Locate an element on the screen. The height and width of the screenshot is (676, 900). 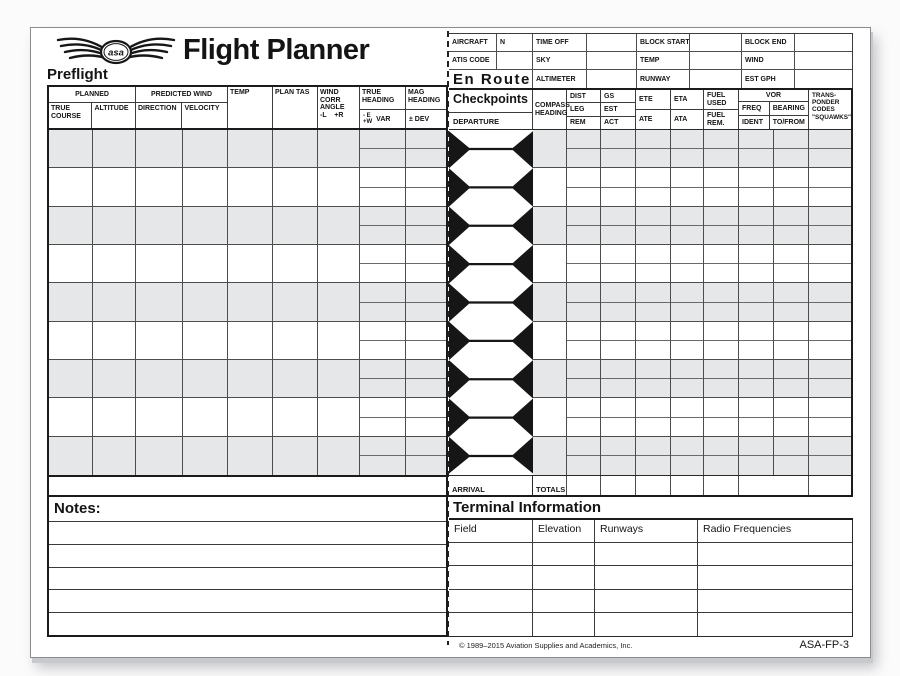
form-title: Flight Planner is located at coordinates (276, 50).